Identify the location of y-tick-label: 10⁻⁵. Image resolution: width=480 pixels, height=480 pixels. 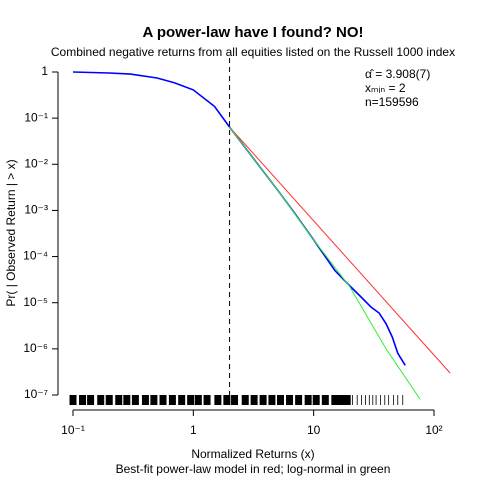
(35, 302).